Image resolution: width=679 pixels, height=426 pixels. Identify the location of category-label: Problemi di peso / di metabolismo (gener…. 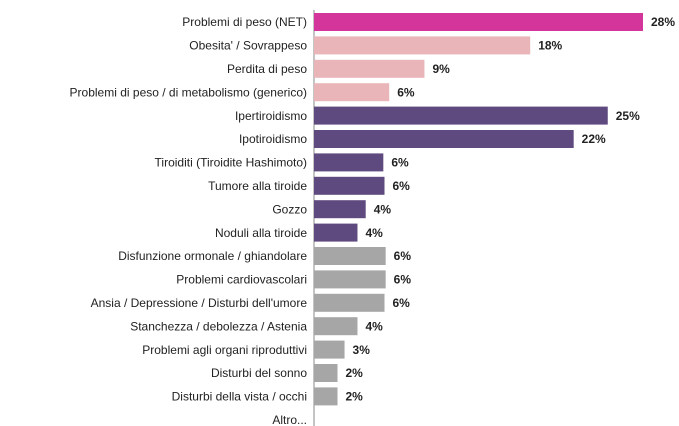
(188, 92).